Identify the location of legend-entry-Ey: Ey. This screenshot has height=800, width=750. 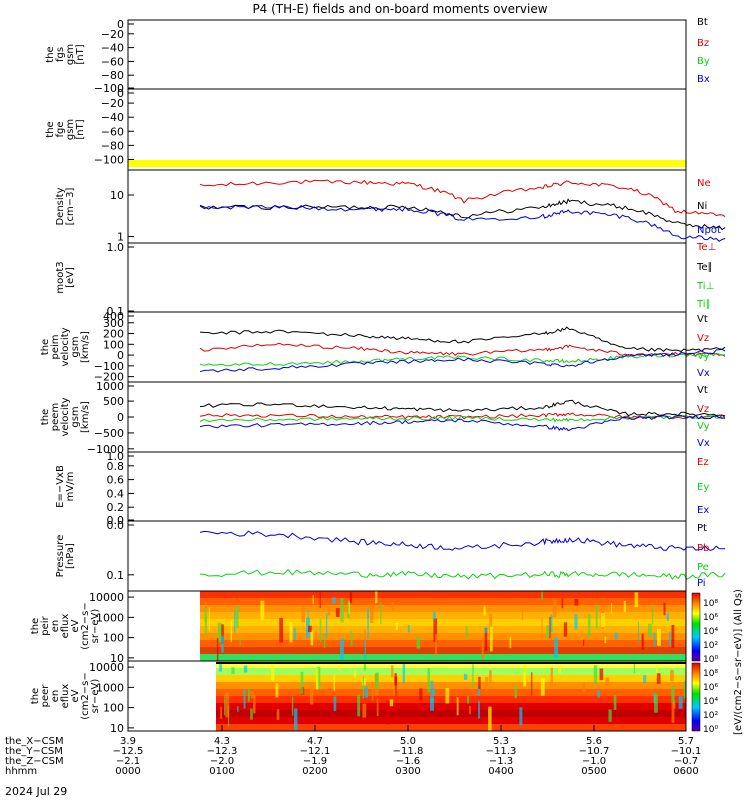
(703, 487).